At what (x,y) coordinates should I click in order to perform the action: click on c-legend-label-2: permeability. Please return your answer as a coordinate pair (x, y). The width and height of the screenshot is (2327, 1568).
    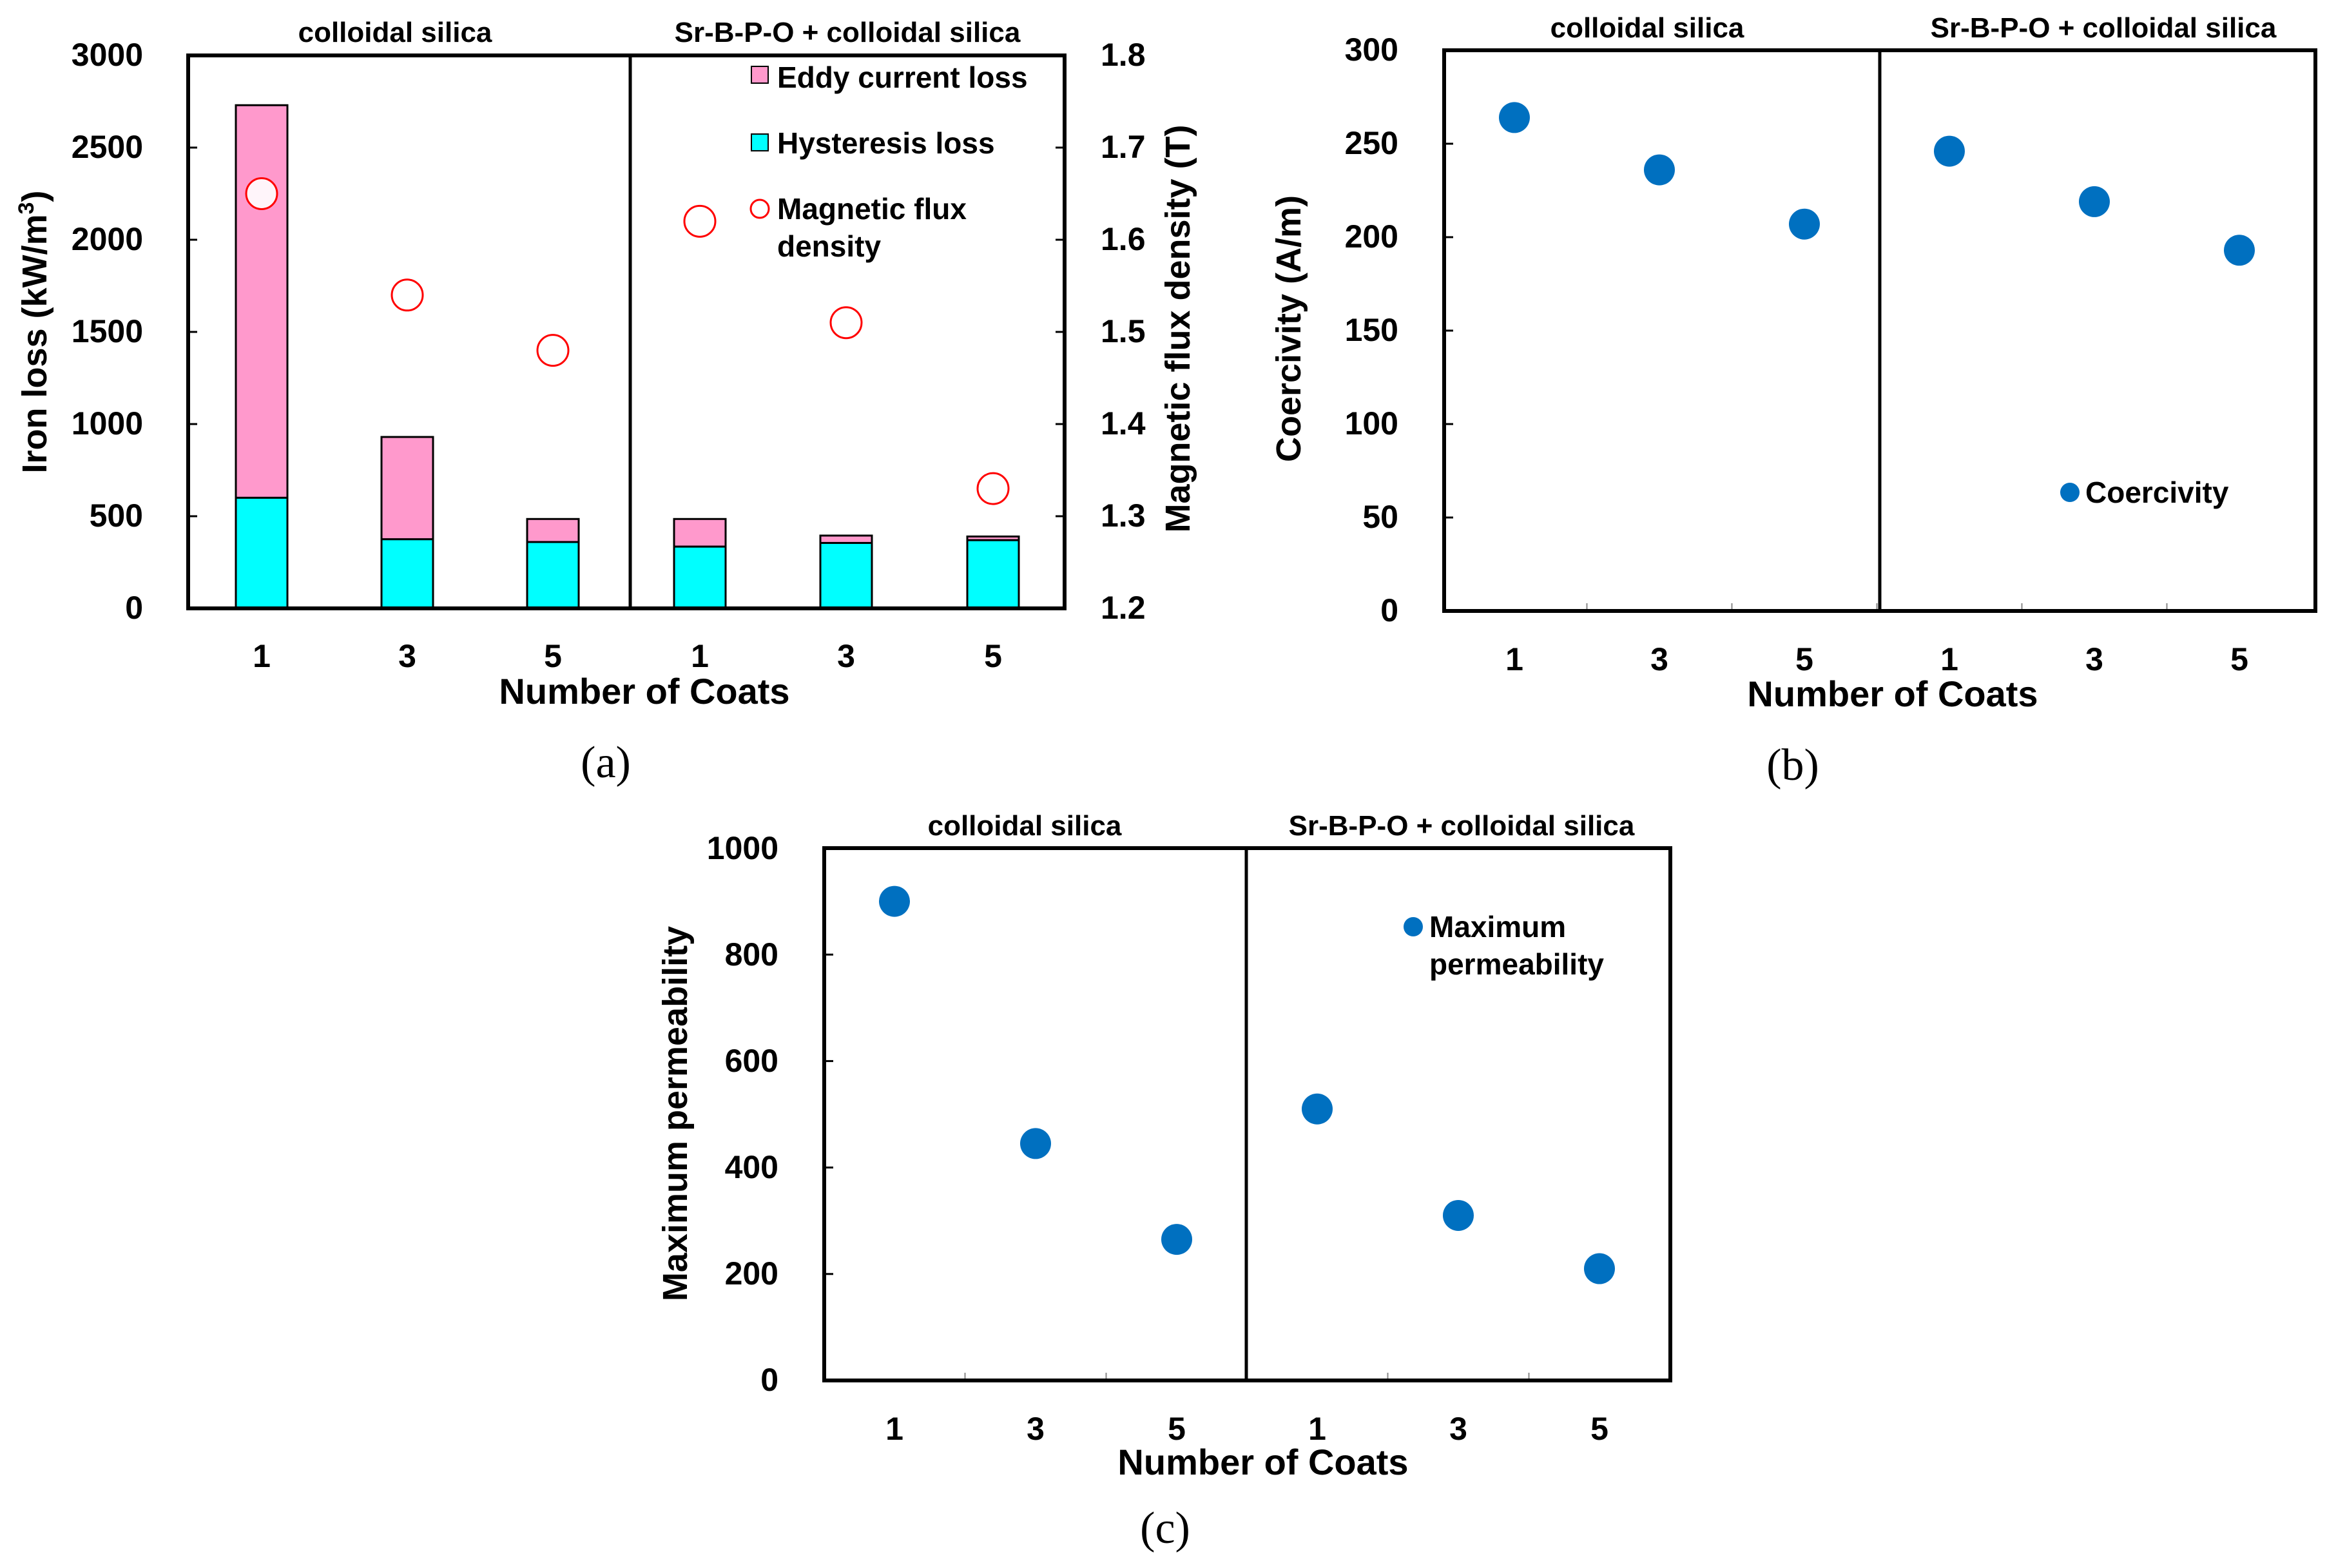
    Looking at the image, I should click on (1516, 964).